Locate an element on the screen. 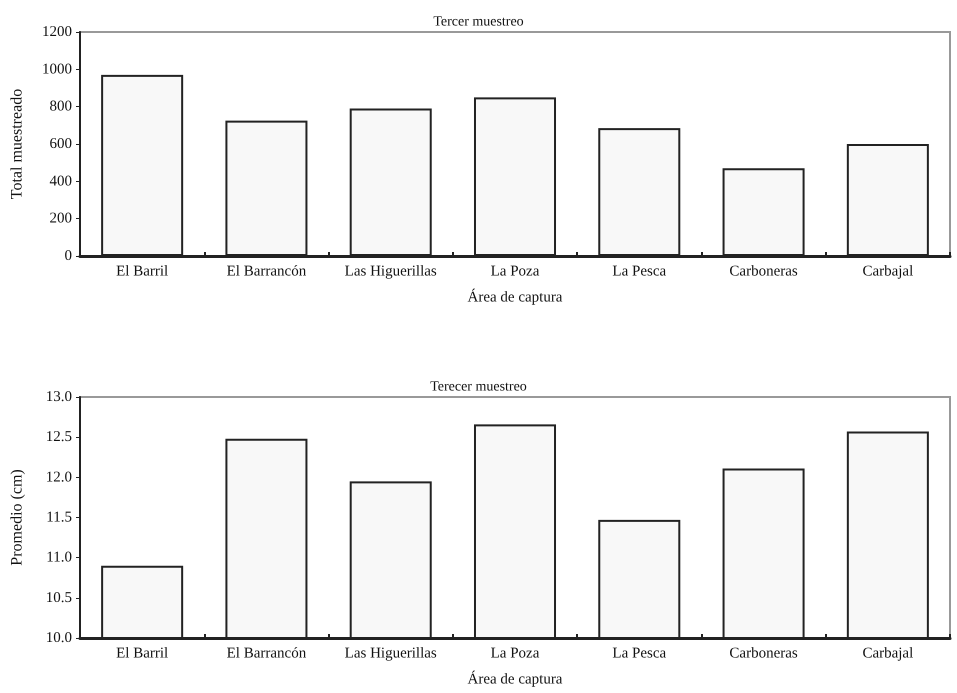 This screenshot has height=693, width=957. y-tick-label: 11.5 is located at coordinates (59, 518).